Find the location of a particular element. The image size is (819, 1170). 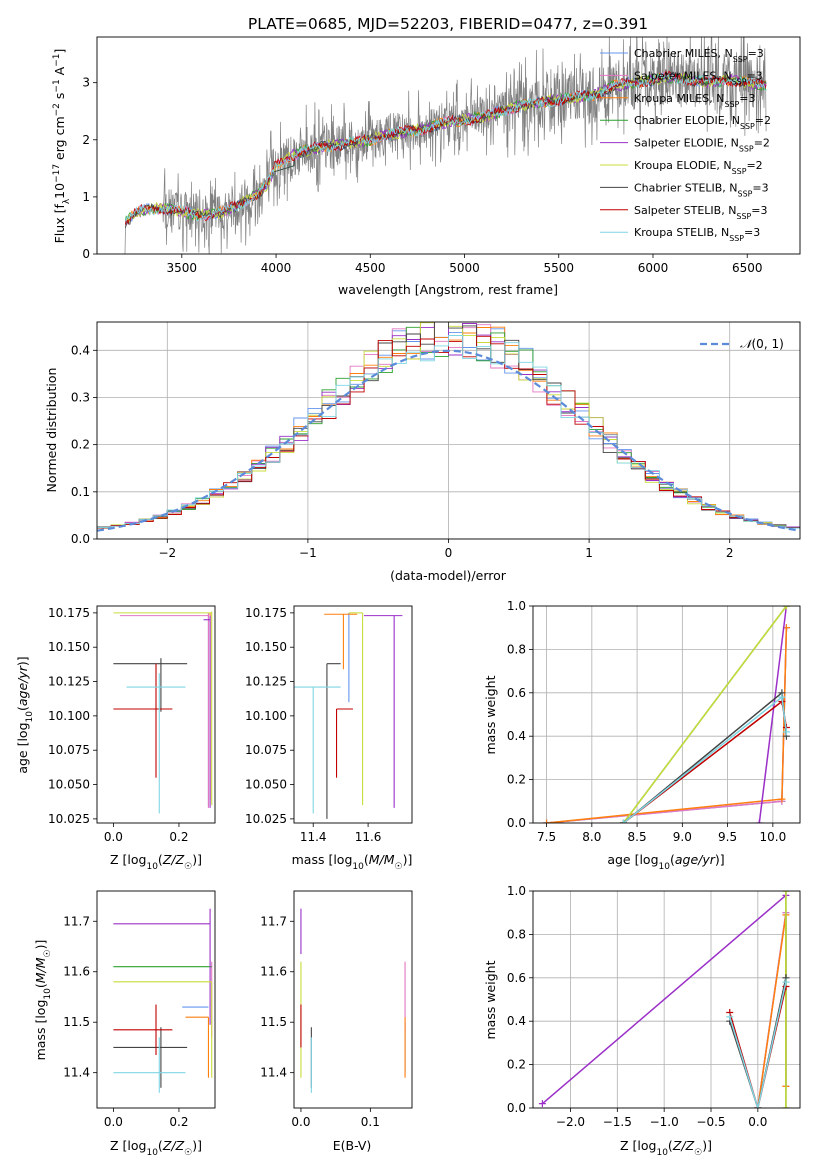

legend-entry: Chabrier STELIB, NSSP=3 is located at coordinates (701, 189).